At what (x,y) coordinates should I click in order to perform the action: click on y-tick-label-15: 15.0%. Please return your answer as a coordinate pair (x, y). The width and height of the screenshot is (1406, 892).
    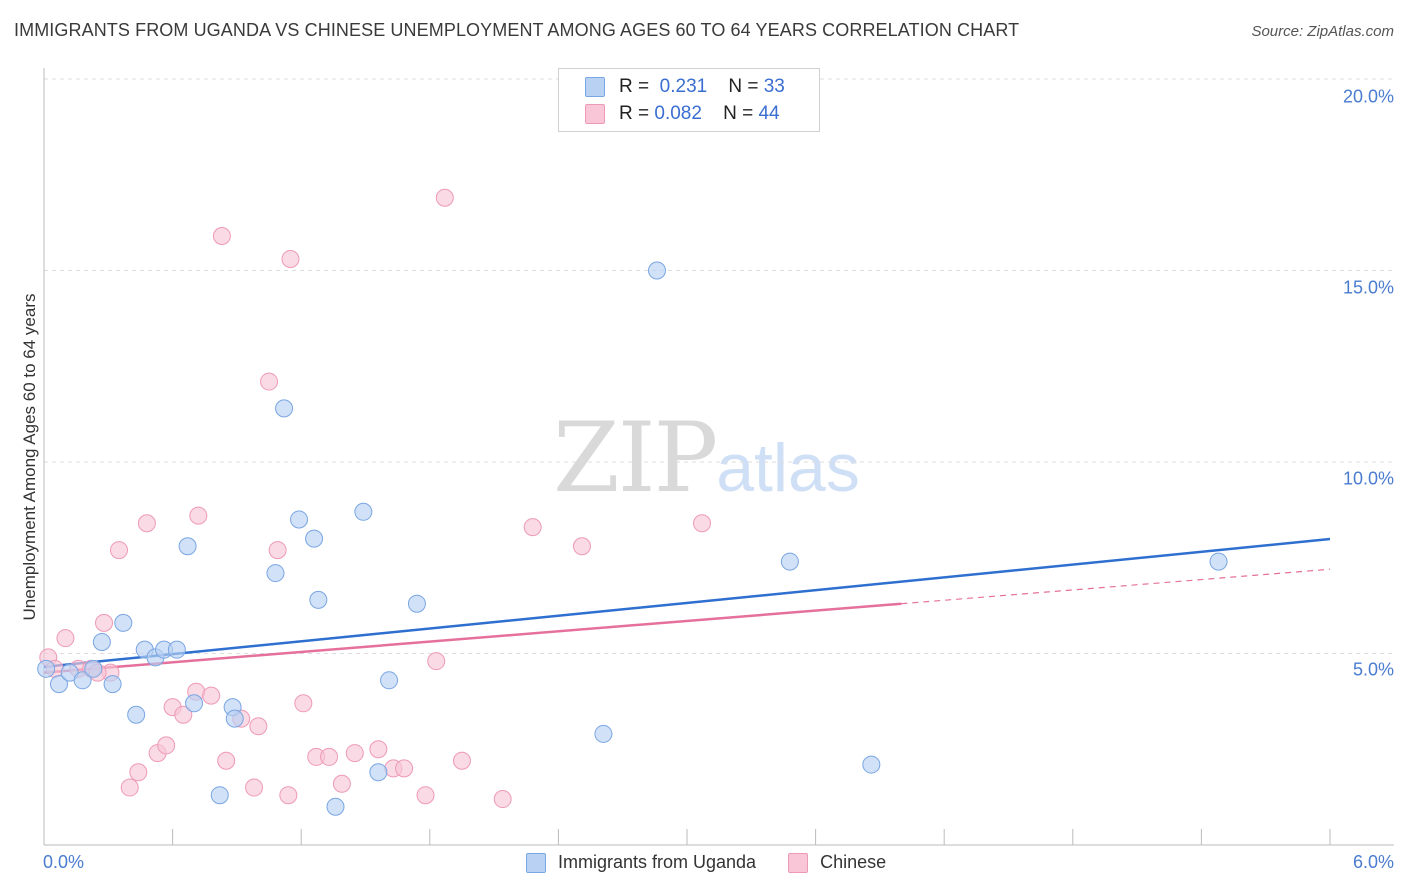
    Looking at the image, I should click on (1368, 287).